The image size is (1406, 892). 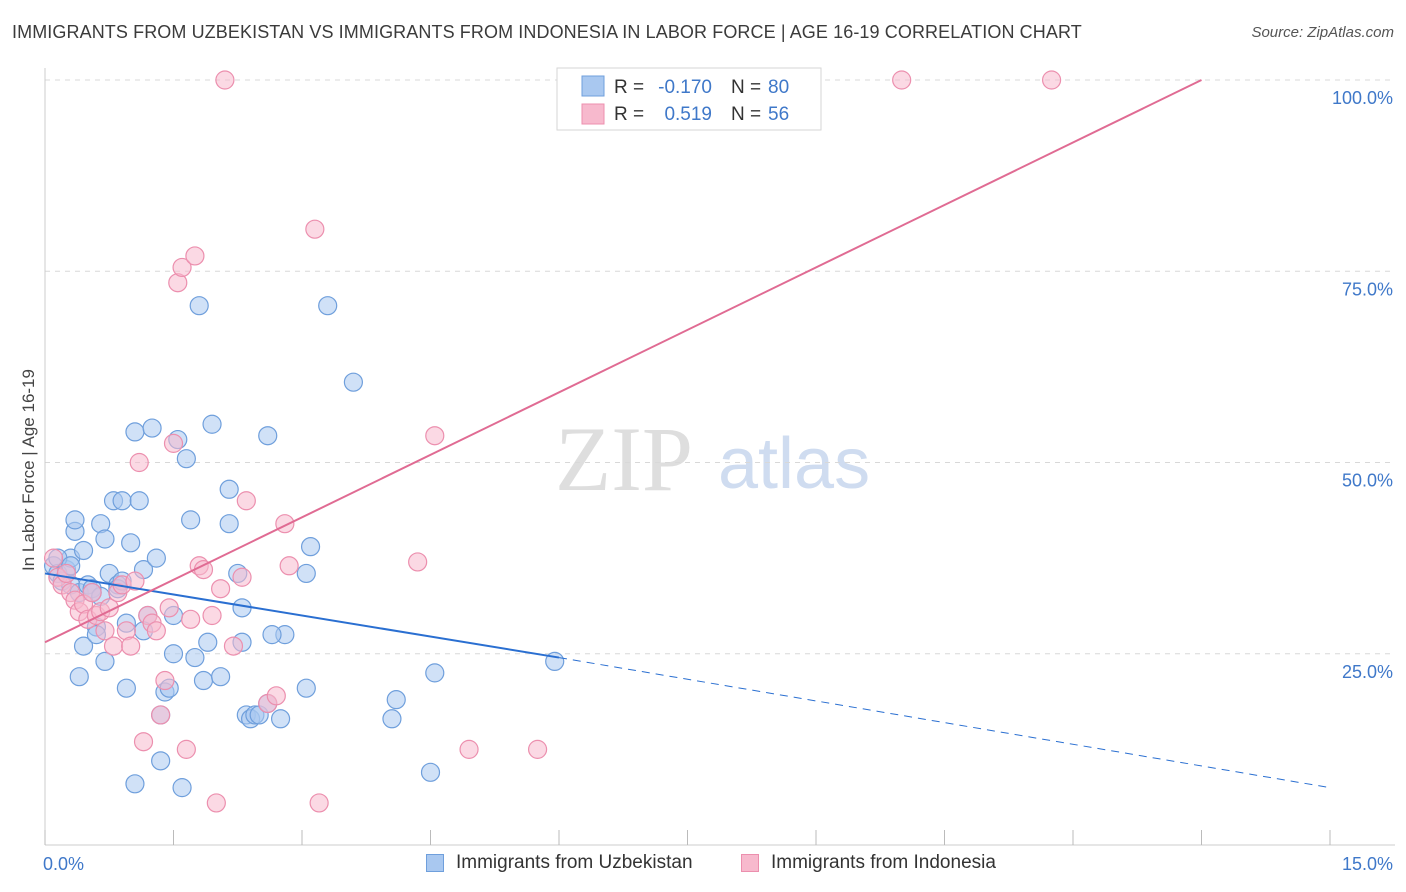 What do you see at coordinates (794, 464) in the screenshot?
I see `watermark-atlas: atlas` at bounding box center [794, 464].